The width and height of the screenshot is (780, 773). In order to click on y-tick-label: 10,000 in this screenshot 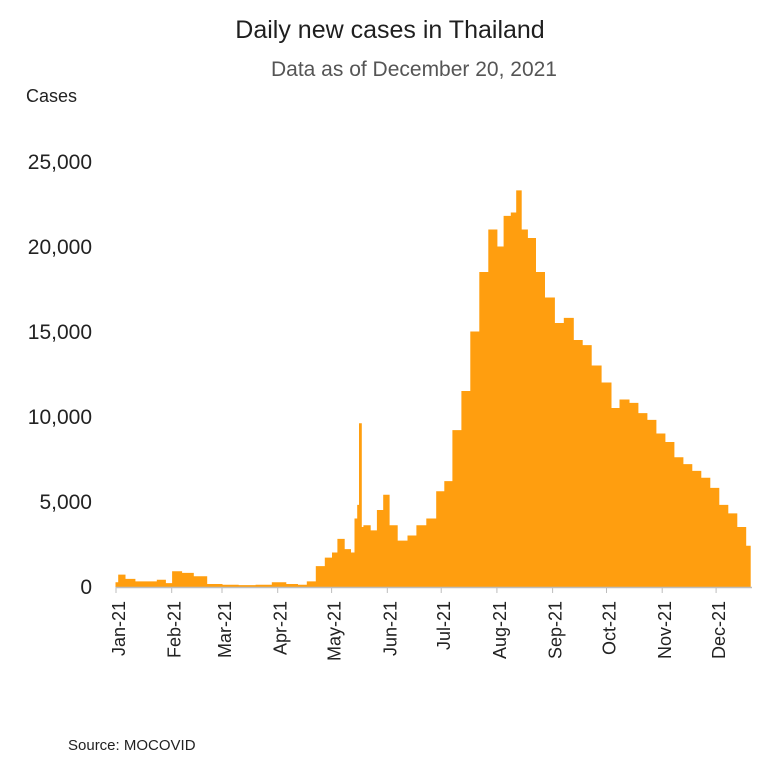, I will do `click(60, 417)`.